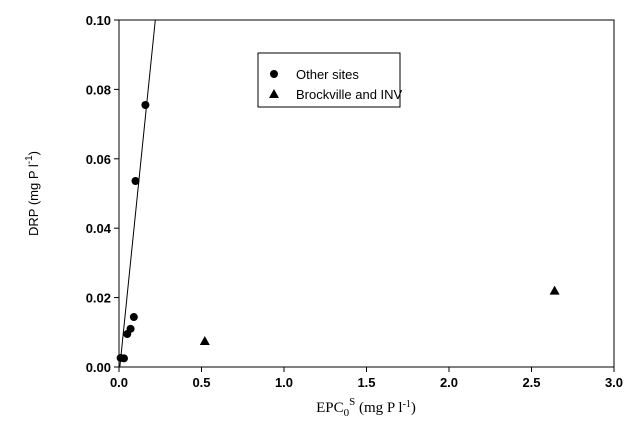 This screenshot has height=437, width=626. Describe the element at coordinates (33, 200) in the screenshot. I see `y-axis-title-part: DRP (mg P l` at that location.